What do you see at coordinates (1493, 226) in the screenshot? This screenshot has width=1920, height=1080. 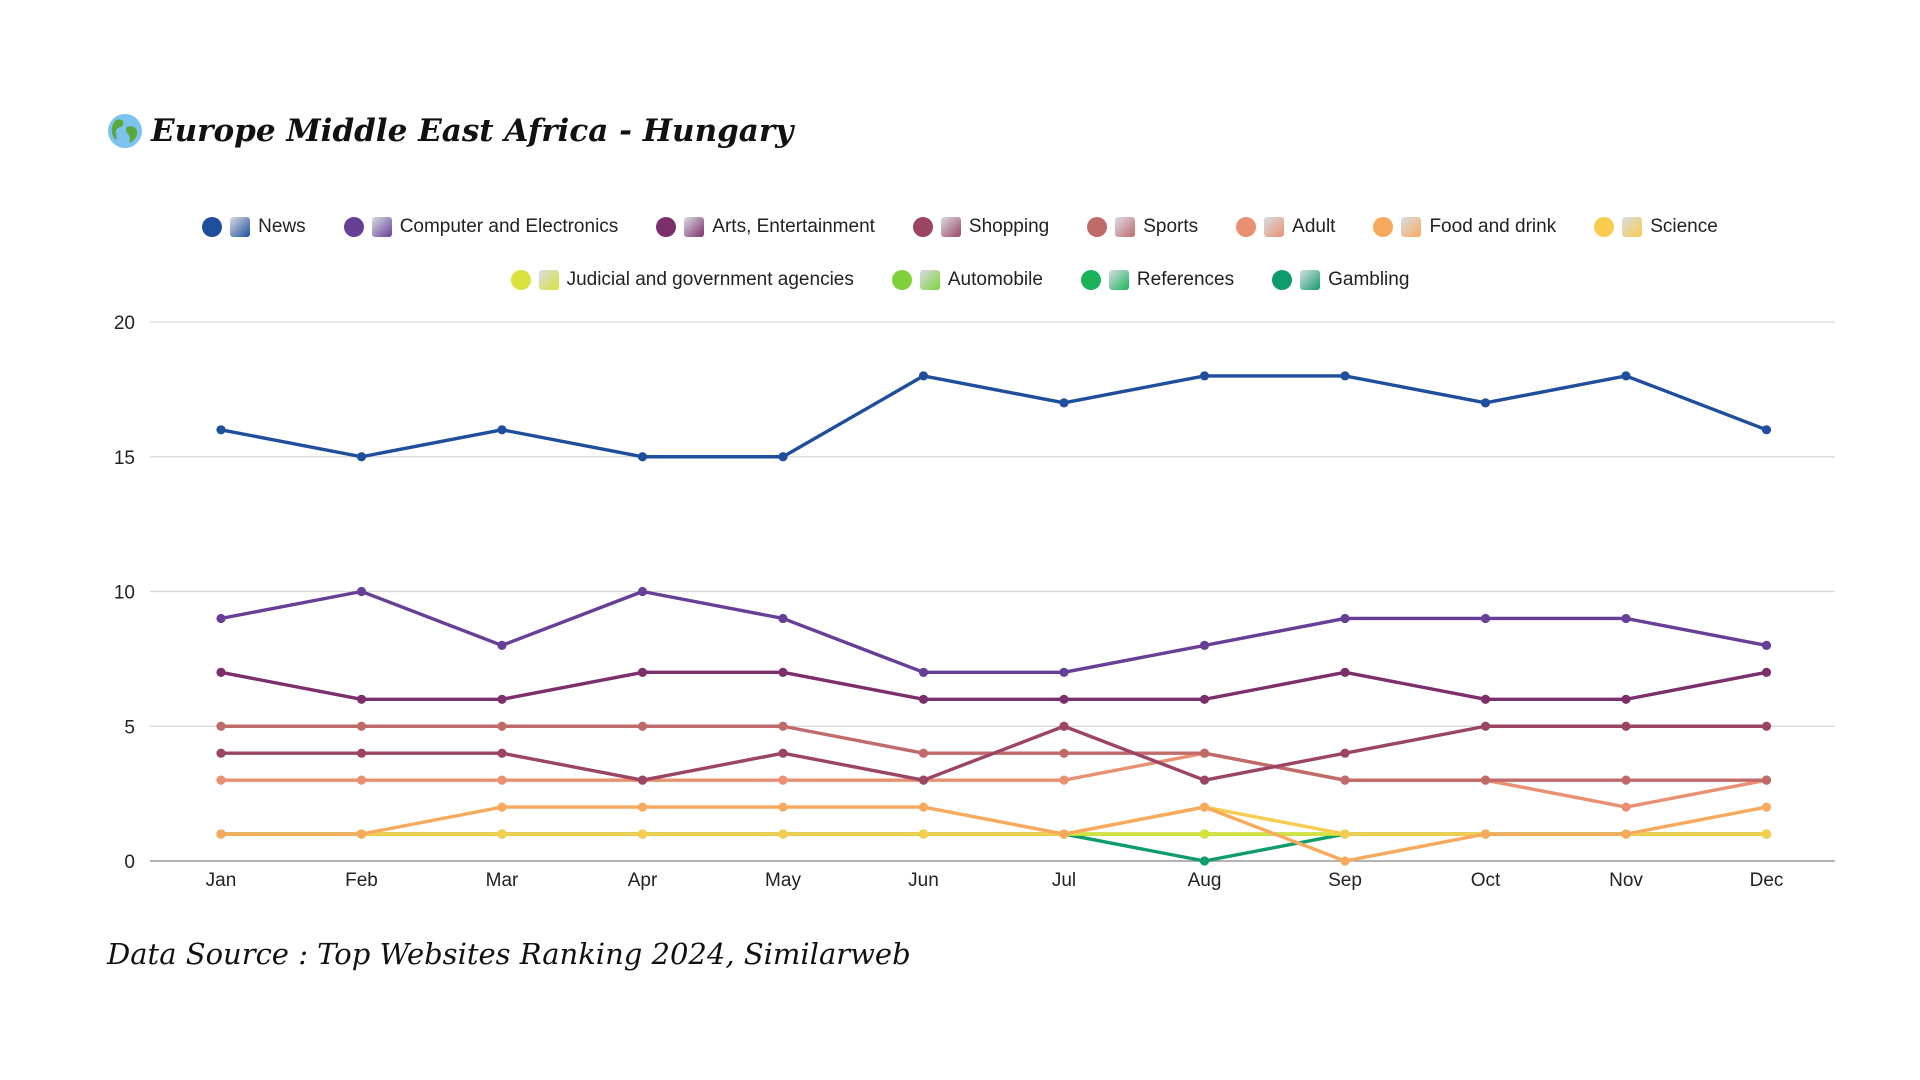 I see `legend-label: Food and drink` at bounding box center [1493, 226].